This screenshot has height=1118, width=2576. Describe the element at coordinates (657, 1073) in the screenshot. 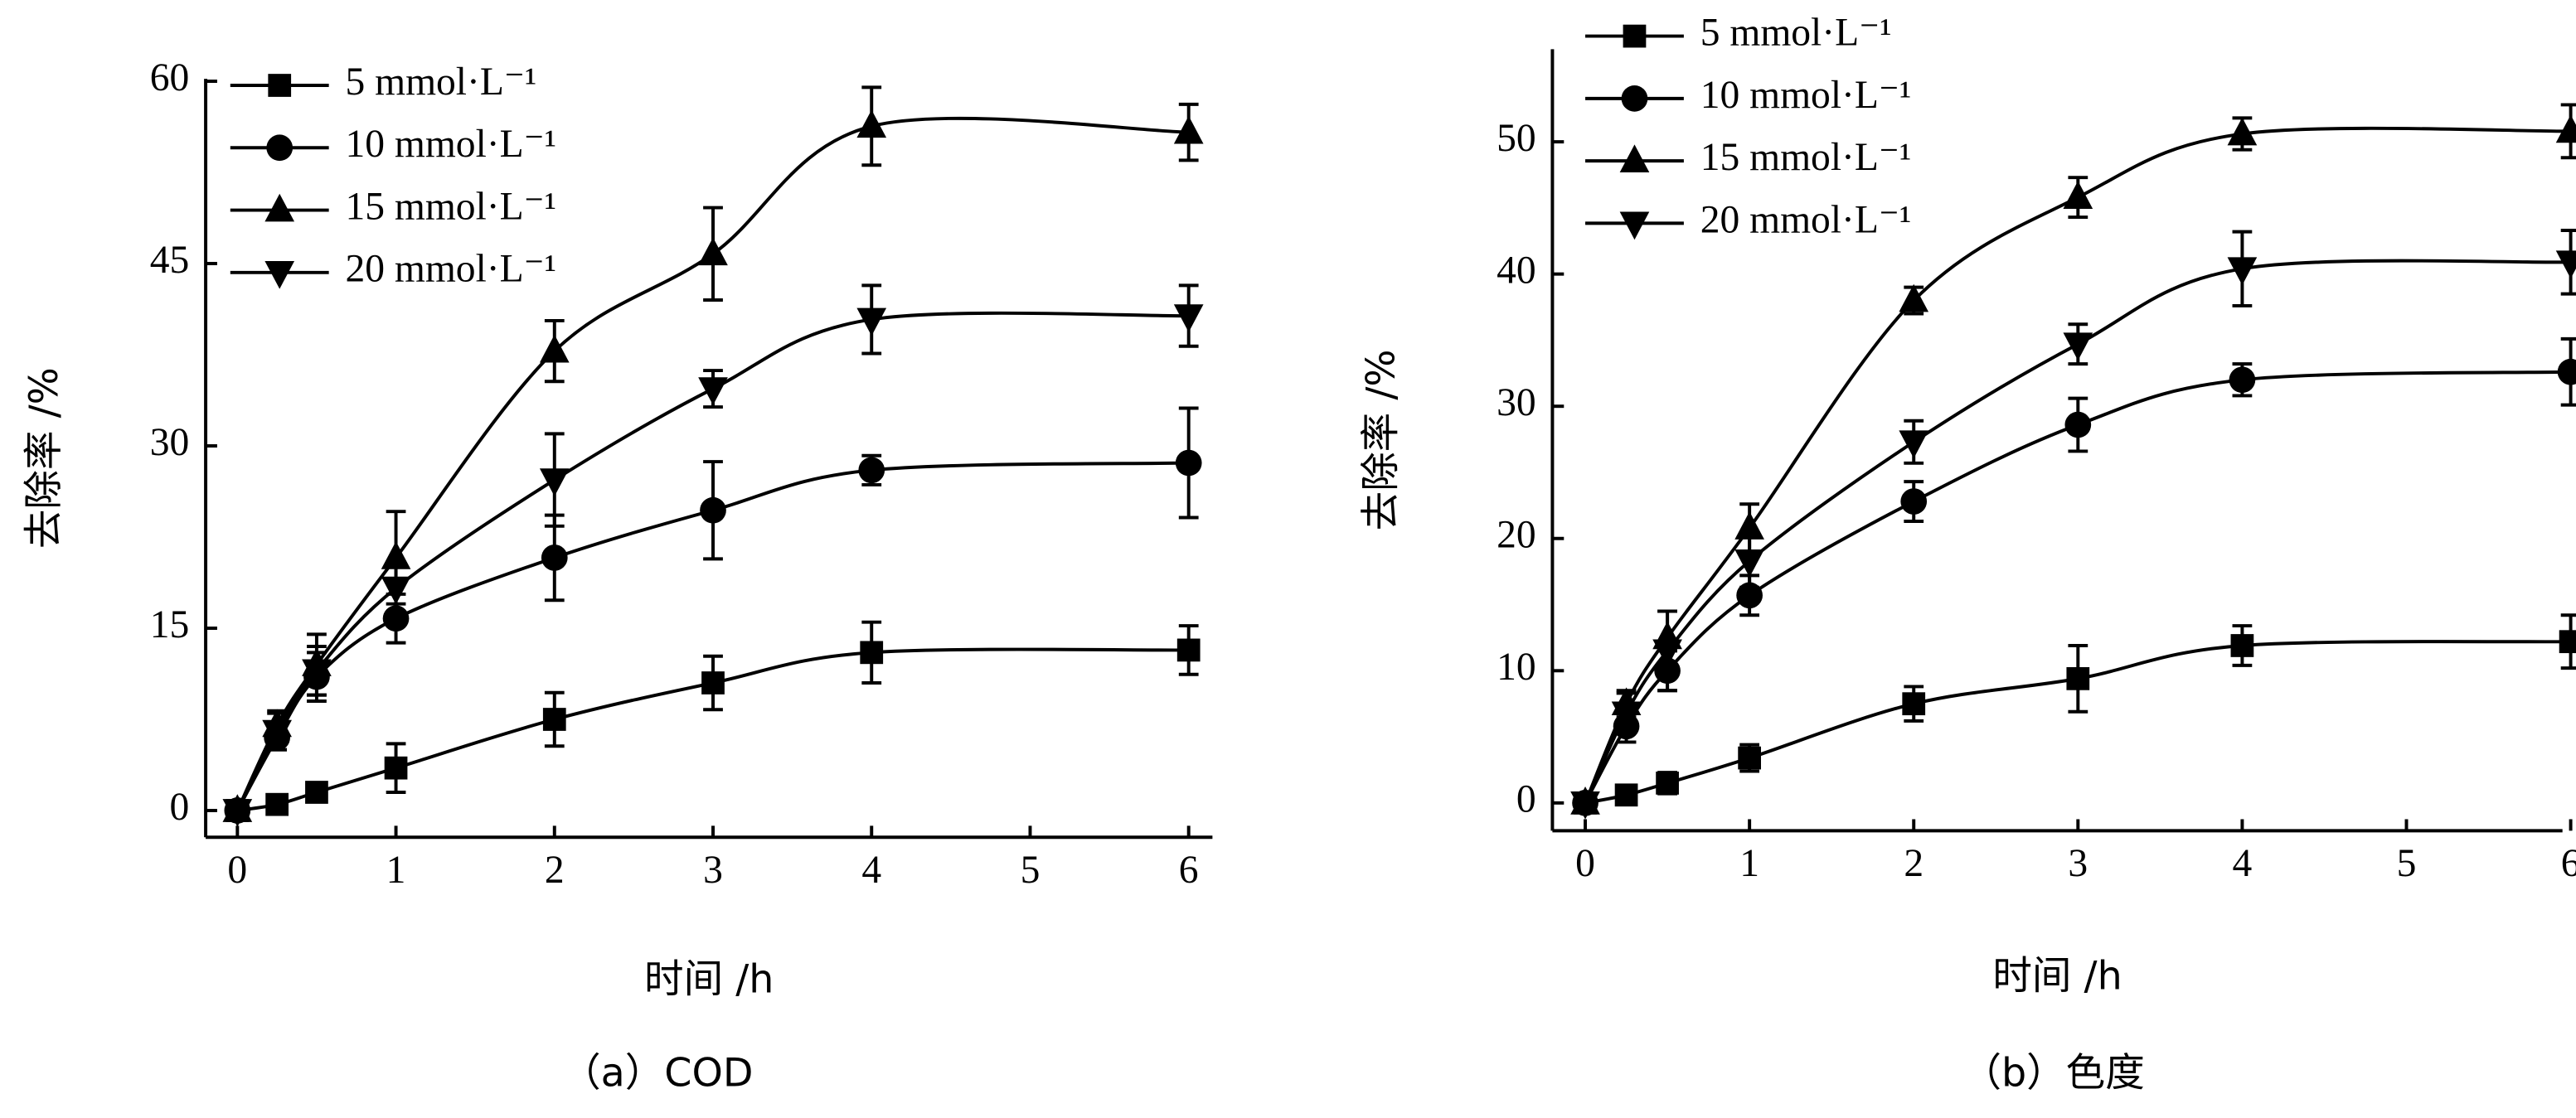

I see `caption: （a）COD` at that location.